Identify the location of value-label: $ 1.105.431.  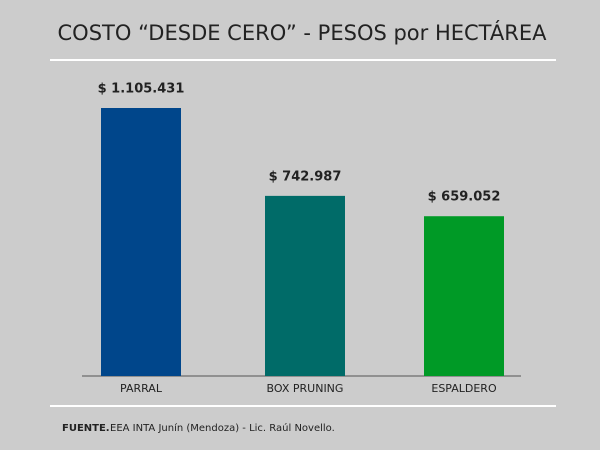
(141, 89).